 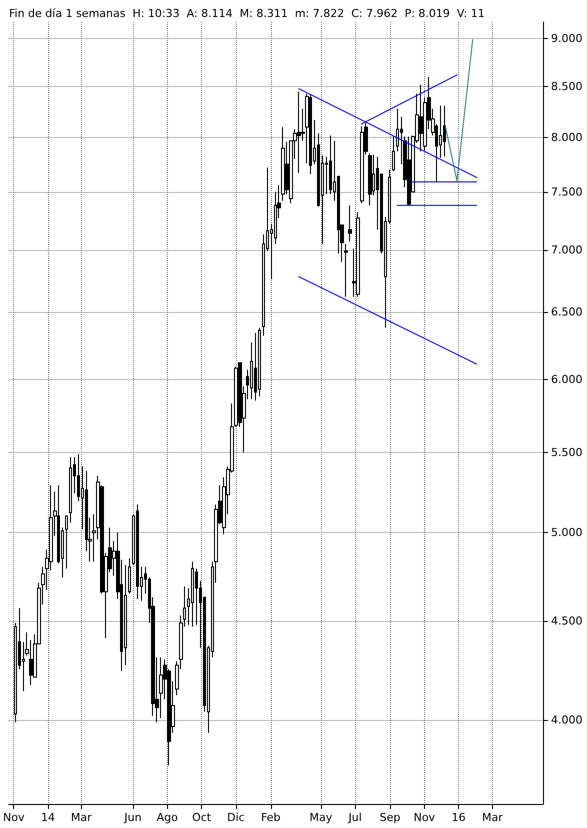 What do you see at coordinates (566, 191) in the screenshot?
I see `y-tick-label: 7.500` at bounding box center [566, 191].